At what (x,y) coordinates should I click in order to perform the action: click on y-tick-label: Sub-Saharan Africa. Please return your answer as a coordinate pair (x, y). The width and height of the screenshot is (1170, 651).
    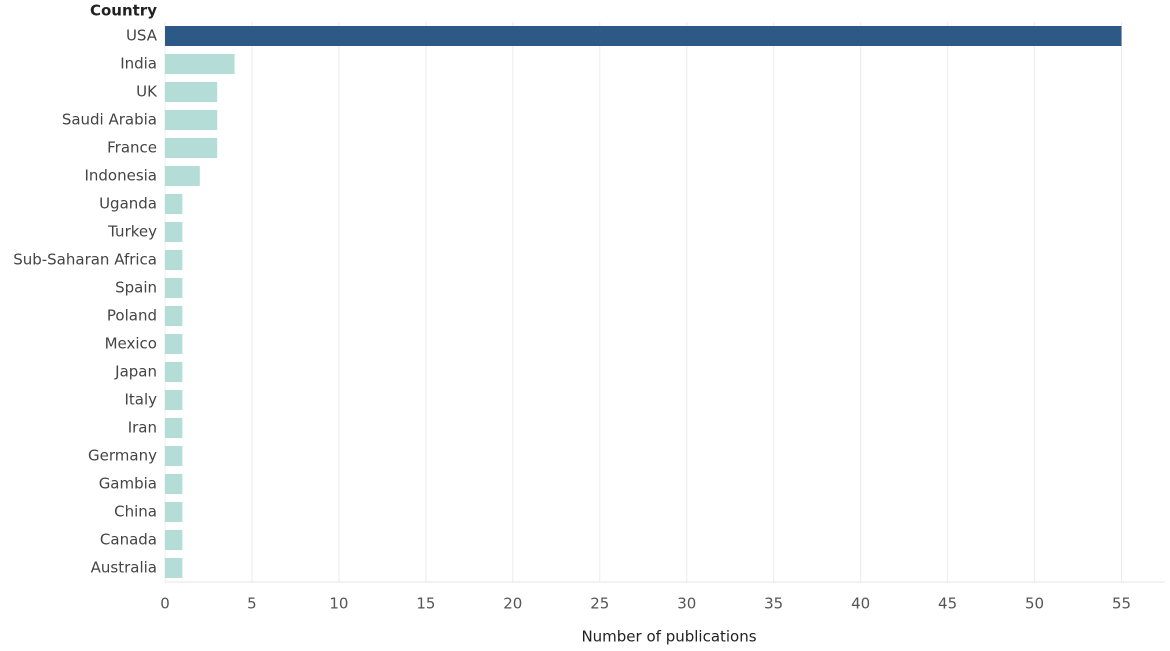
    Looking at the image, I should click on (85, 260).